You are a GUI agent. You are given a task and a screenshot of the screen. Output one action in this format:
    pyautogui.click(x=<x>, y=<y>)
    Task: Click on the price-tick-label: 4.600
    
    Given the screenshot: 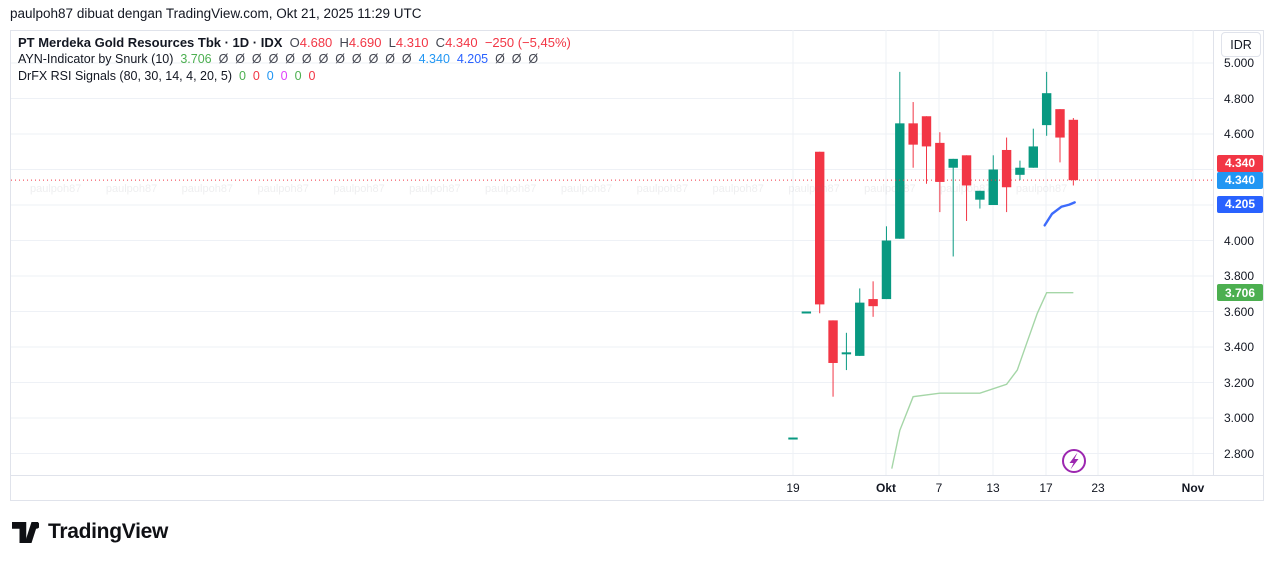 What is the action you would take?
    pyautogui.click(x=1239, y=134)
    